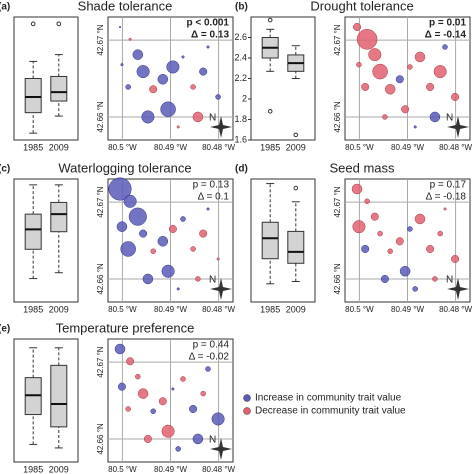 The width and height of the screenshot is (474, 474). I want to click on stat-text: Δ = 0.1, so click(214, 197).